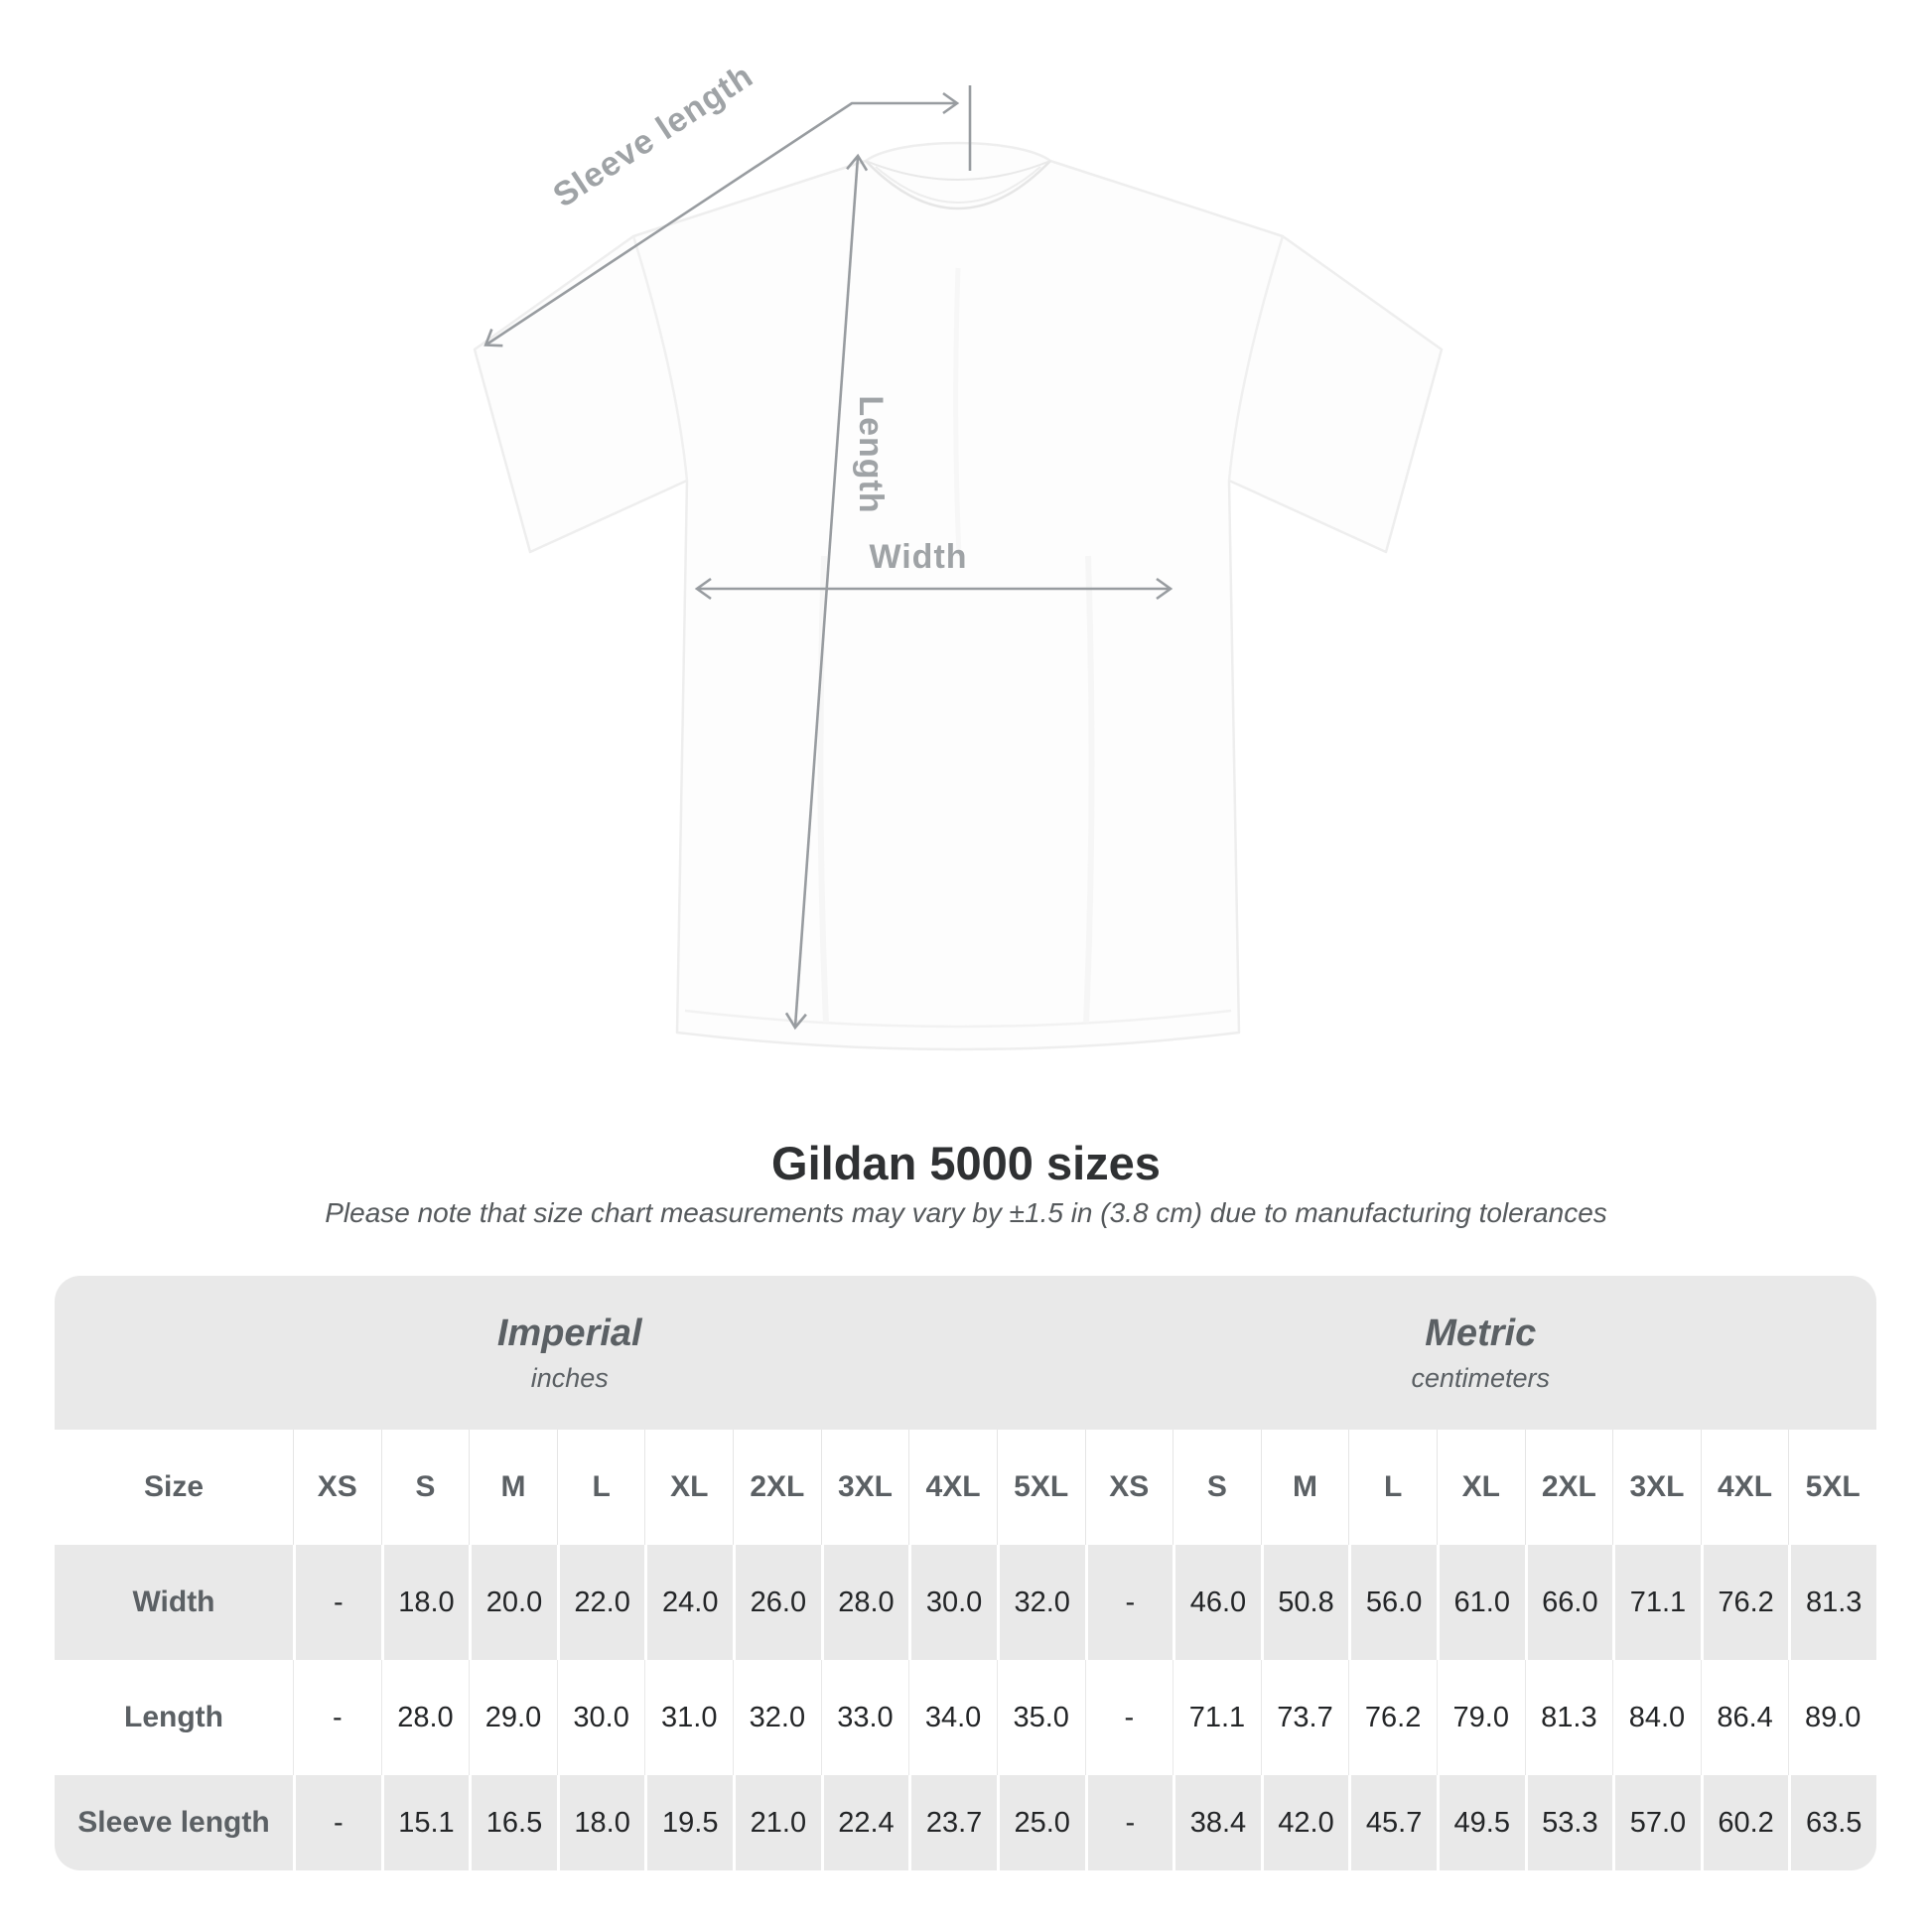  What do you see at coordinates (1480, 1602) in the screenshot?
I see `value-cell: 61.0` at bounding box center [1480, 1602].